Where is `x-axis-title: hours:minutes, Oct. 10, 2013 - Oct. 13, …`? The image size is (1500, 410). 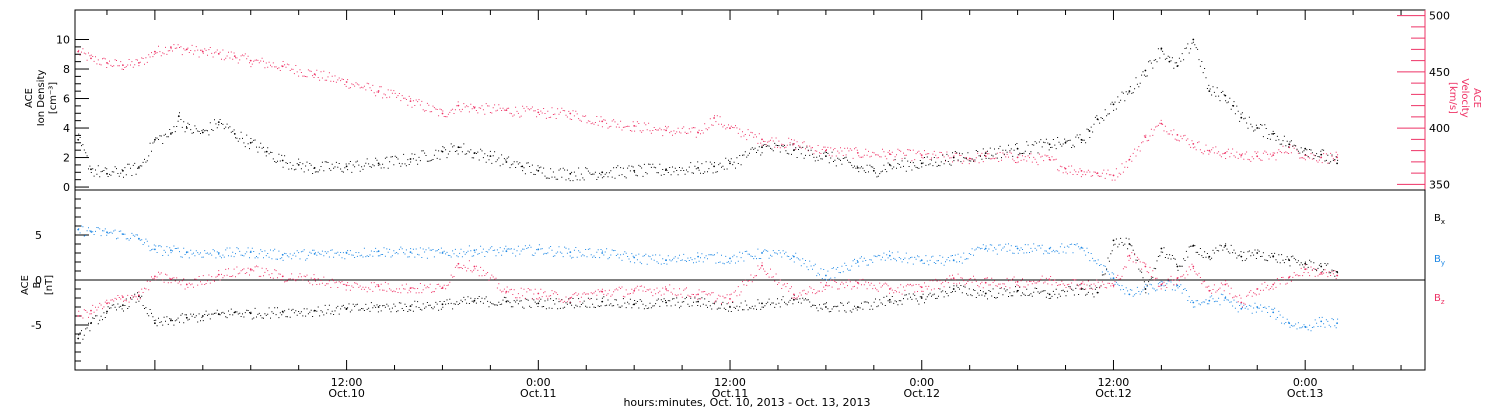
x-axis-title: hours:minutes, Oct. 10, 2013 - Oct. 13, … is located at coordinates (746, 402).